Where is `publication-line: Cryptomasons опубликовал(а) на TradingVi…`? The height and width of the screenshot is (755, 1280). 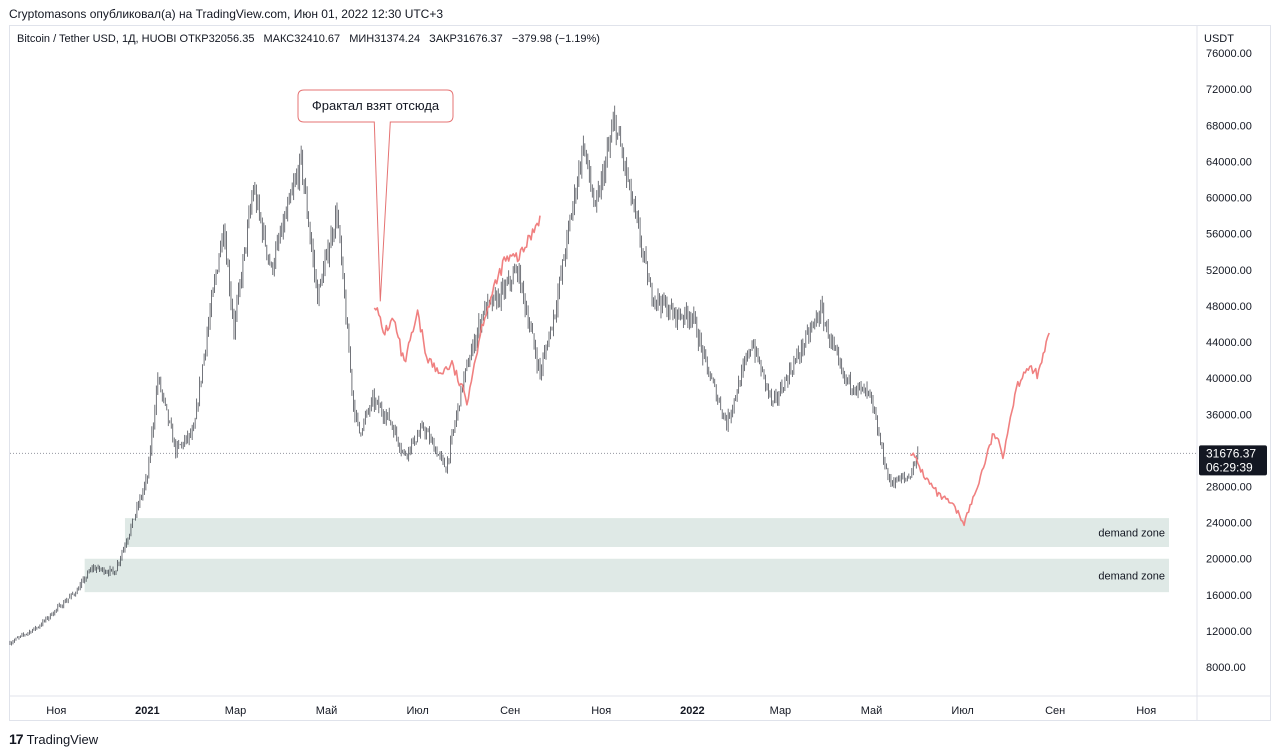 publication-line: Cryptomasons опубликовал(а) на TradingVi… is located at coordinates (226, 14).